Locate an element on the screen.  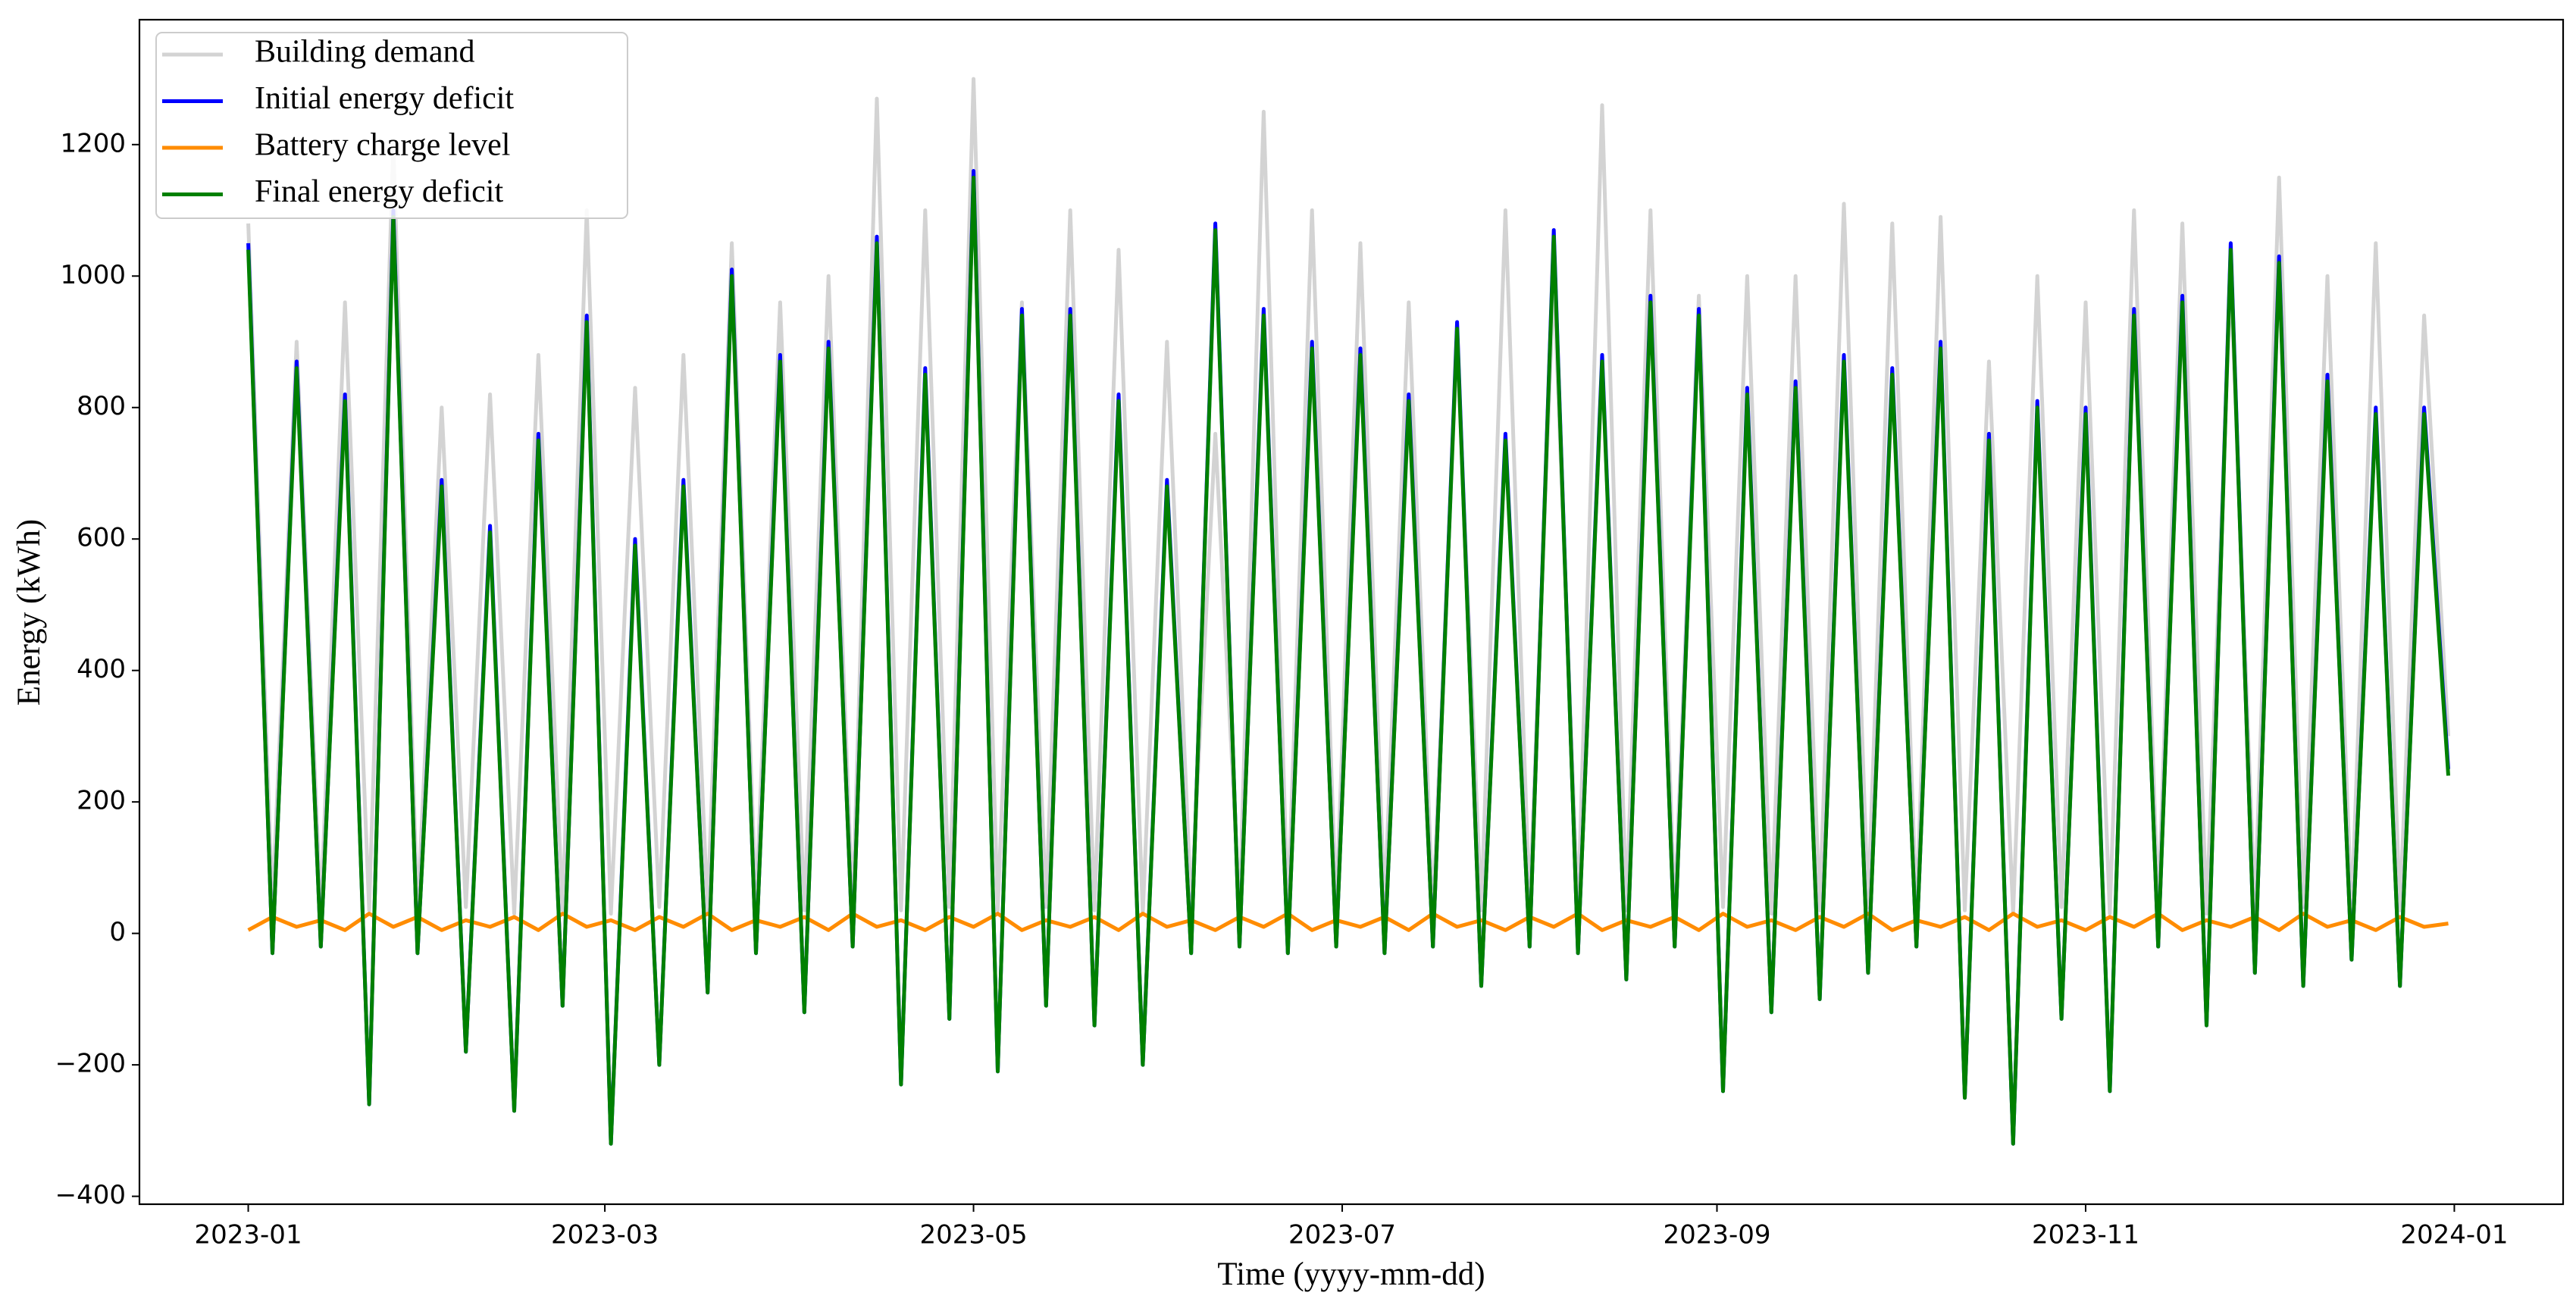
x-tick-label: 2023-11 is located at coordinates (2085, 1235).